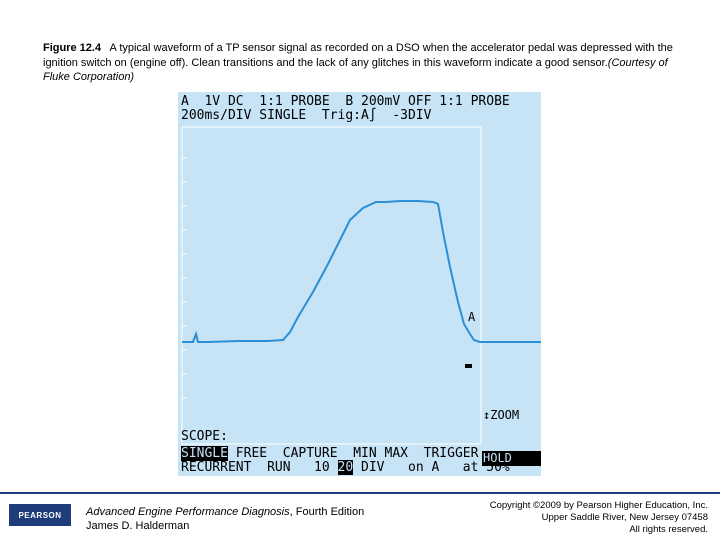  I want to click on book-edition: , Fourth Edition, so click(327, 512).